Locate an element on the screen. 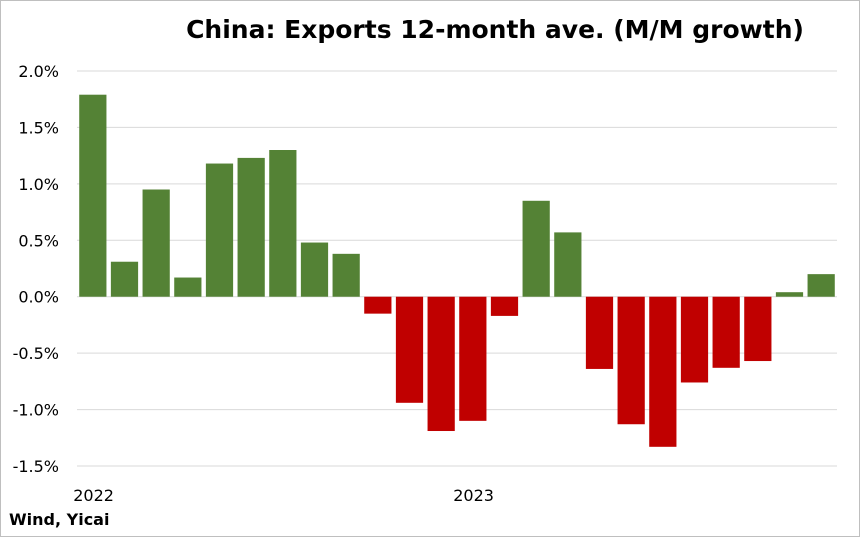  x-tick-label: 2023 is located at coordinates (473, 495).